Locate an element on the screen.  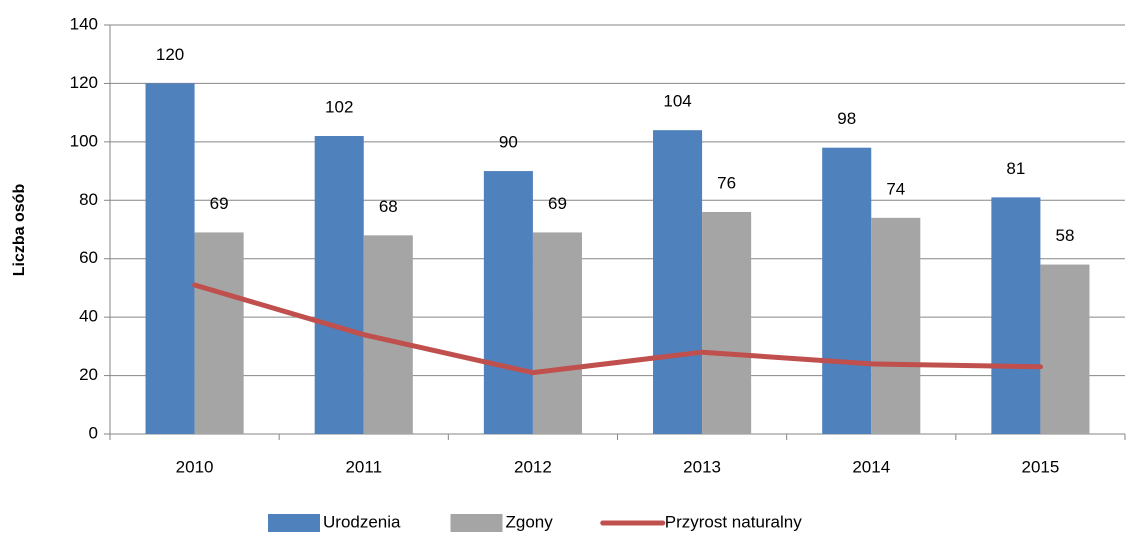
data-label: 90 is located at coordinates (508, 142).